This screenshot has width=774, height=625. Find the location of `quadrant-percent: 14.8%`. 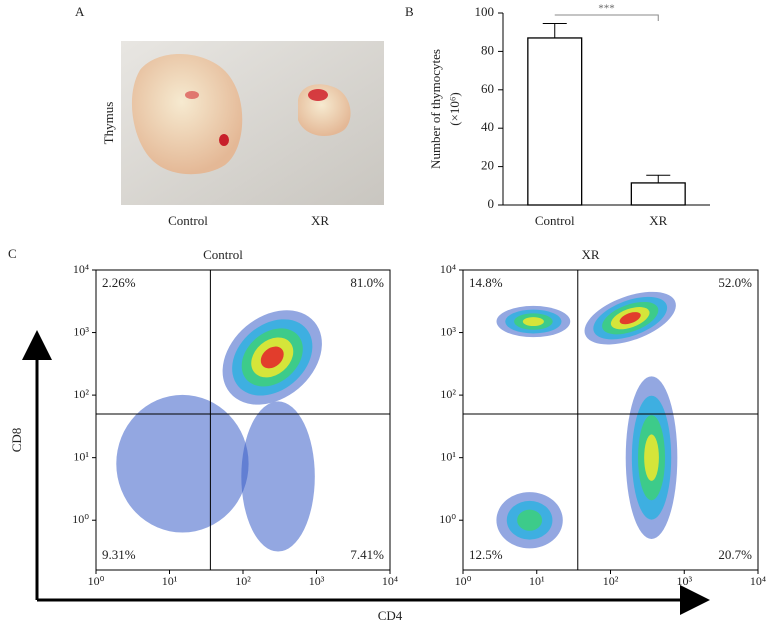

quadrant-percent: 14.8% is located at coordinates (486, 282).